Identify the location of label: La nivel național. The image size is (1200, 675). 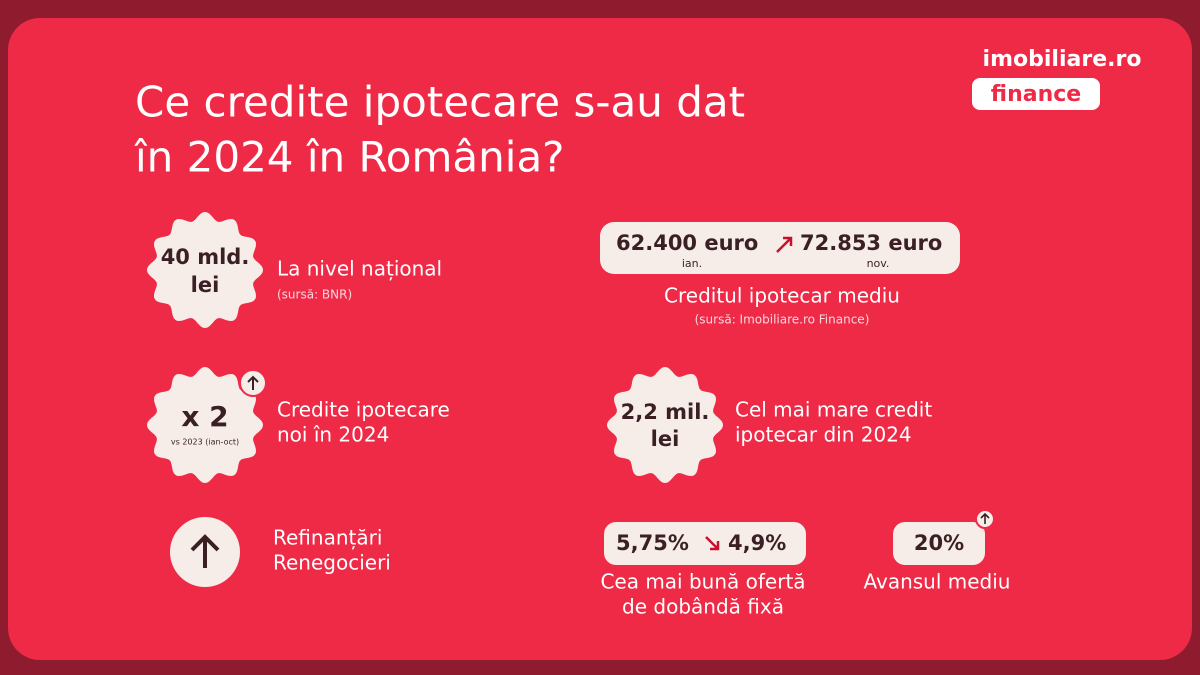
(359, 269).